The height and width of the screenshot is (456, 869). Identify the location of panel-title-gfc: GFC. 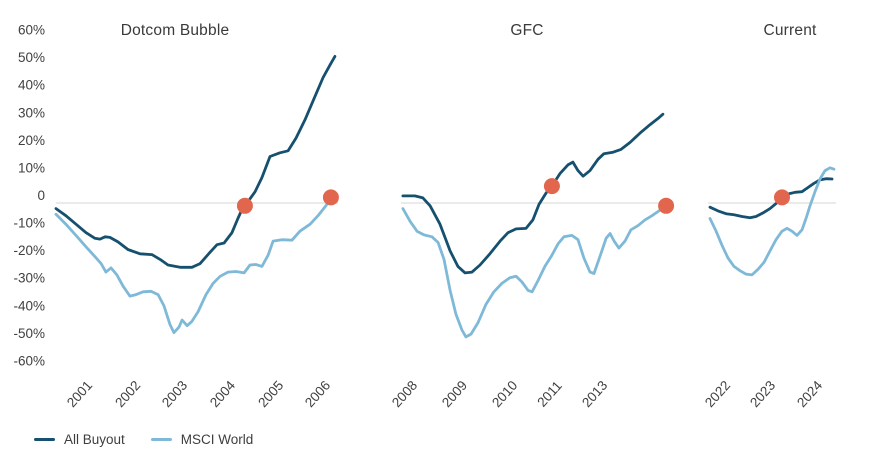
(527, 30).